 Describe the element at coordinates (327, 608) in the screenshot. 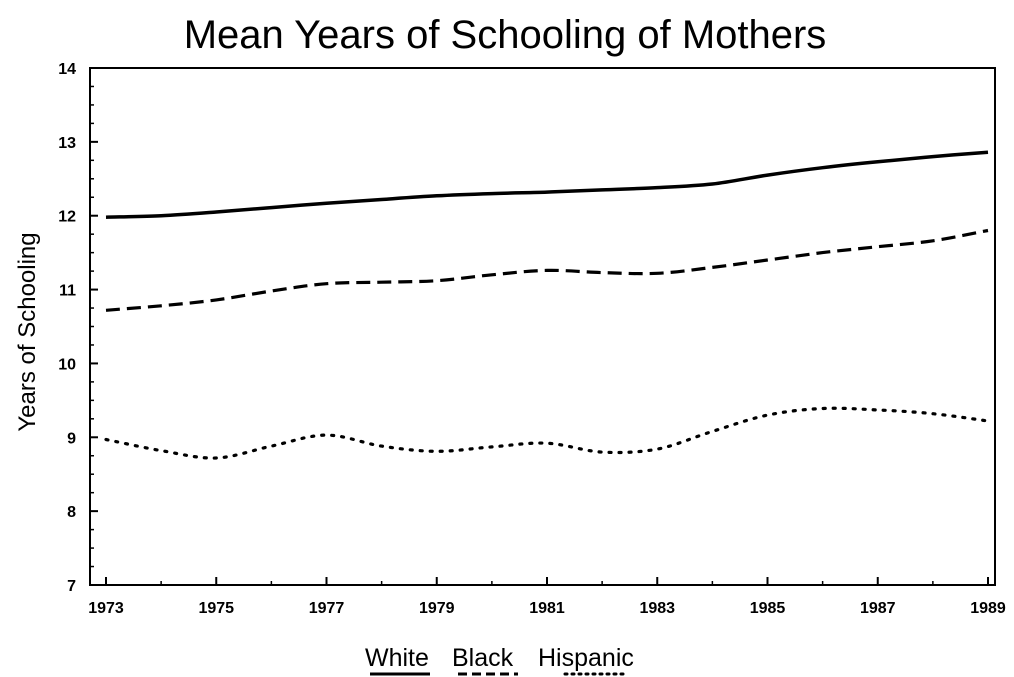

I see `x-tick-label: 1977` at that location.